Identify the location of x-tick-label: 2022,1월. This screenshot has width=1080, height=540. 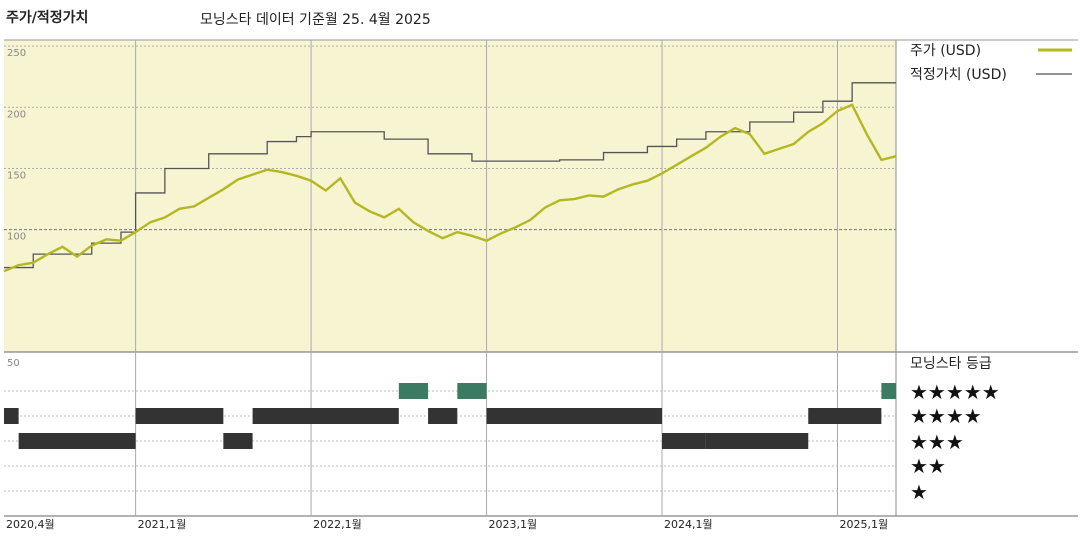
(337, 524).